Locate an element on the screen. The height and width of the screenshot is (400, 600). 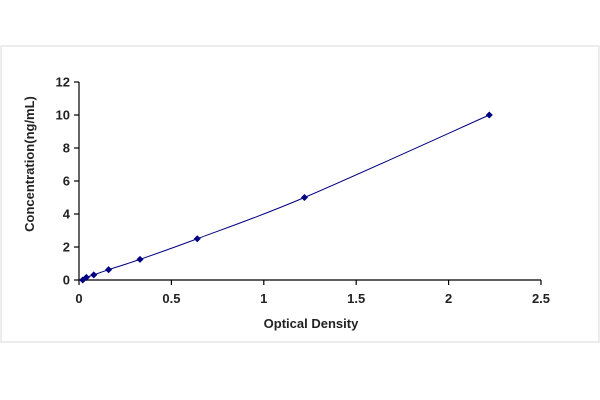
y-tick-label: 6 is located at coordinates (66, 181).